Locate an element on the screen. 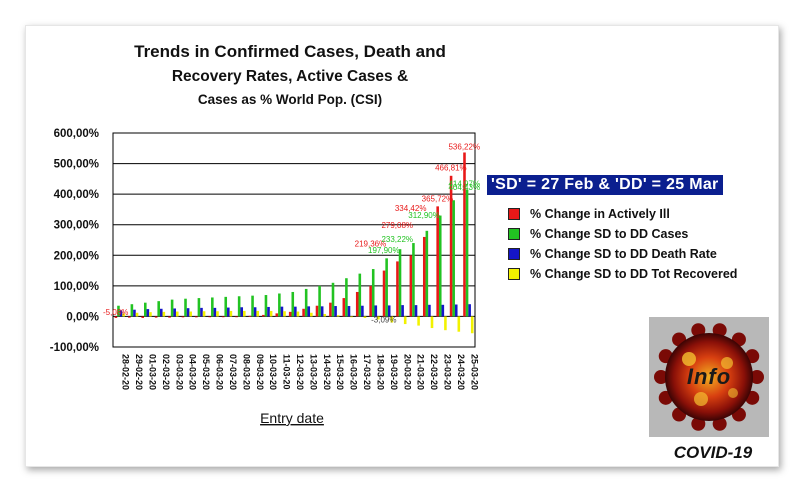 The height and width of the screenshot is (494, 805). legend-swatch-blue is located at coordinates (514, 254).